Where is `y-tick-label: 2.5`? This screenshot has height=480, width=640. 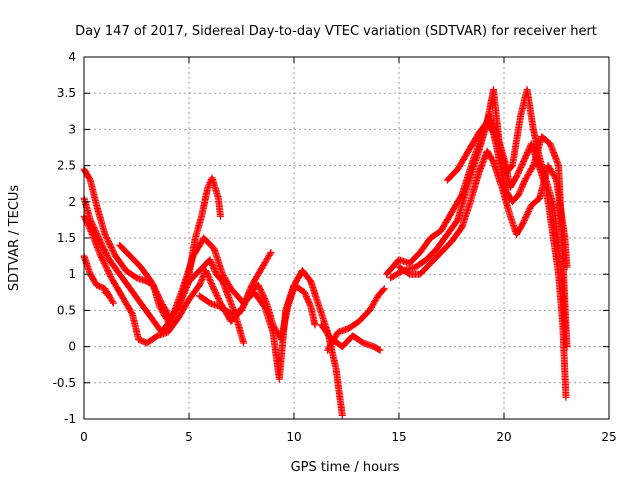 y-tick-label: 2.5 is located at coordinates (66, 166).